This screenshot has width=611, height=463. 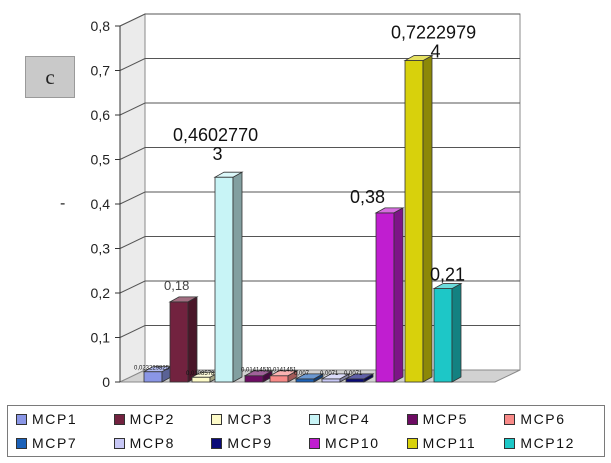 I want to click on panel-label: c, so click(x=50, y=76).